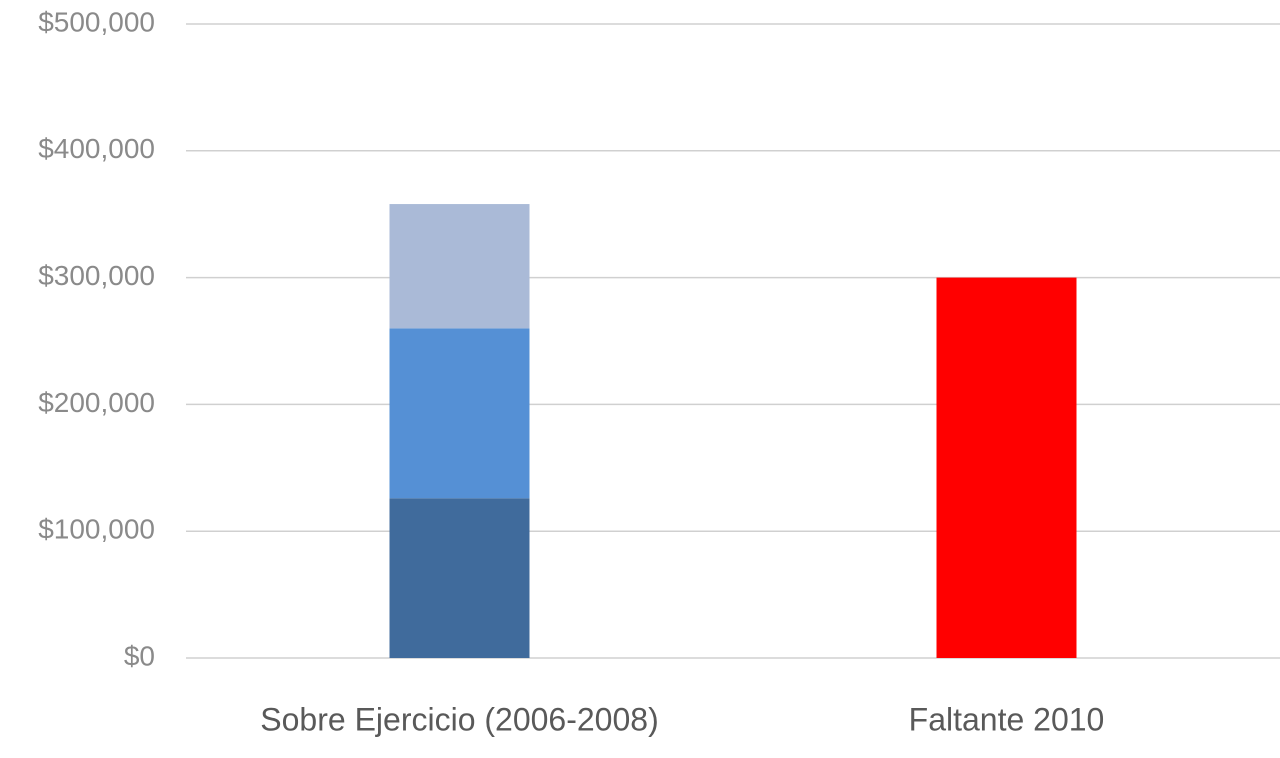 This screenshot has height=758, width=1280. Describe the element at coordinates (139, 655) in the screenshot. I see `y-tick-label: $0` at that location.